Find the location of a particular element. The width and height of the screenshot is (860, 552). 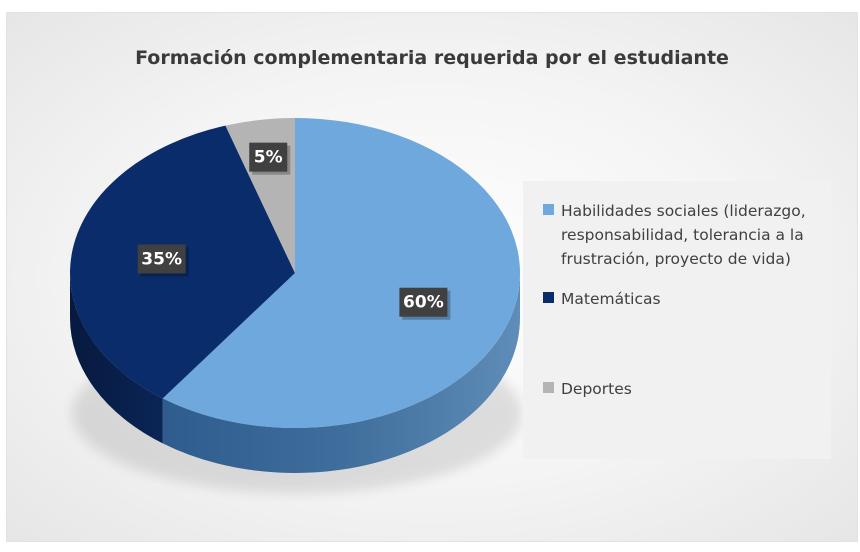

data-label-deportes: 5% is located at coordinates (270, 158).